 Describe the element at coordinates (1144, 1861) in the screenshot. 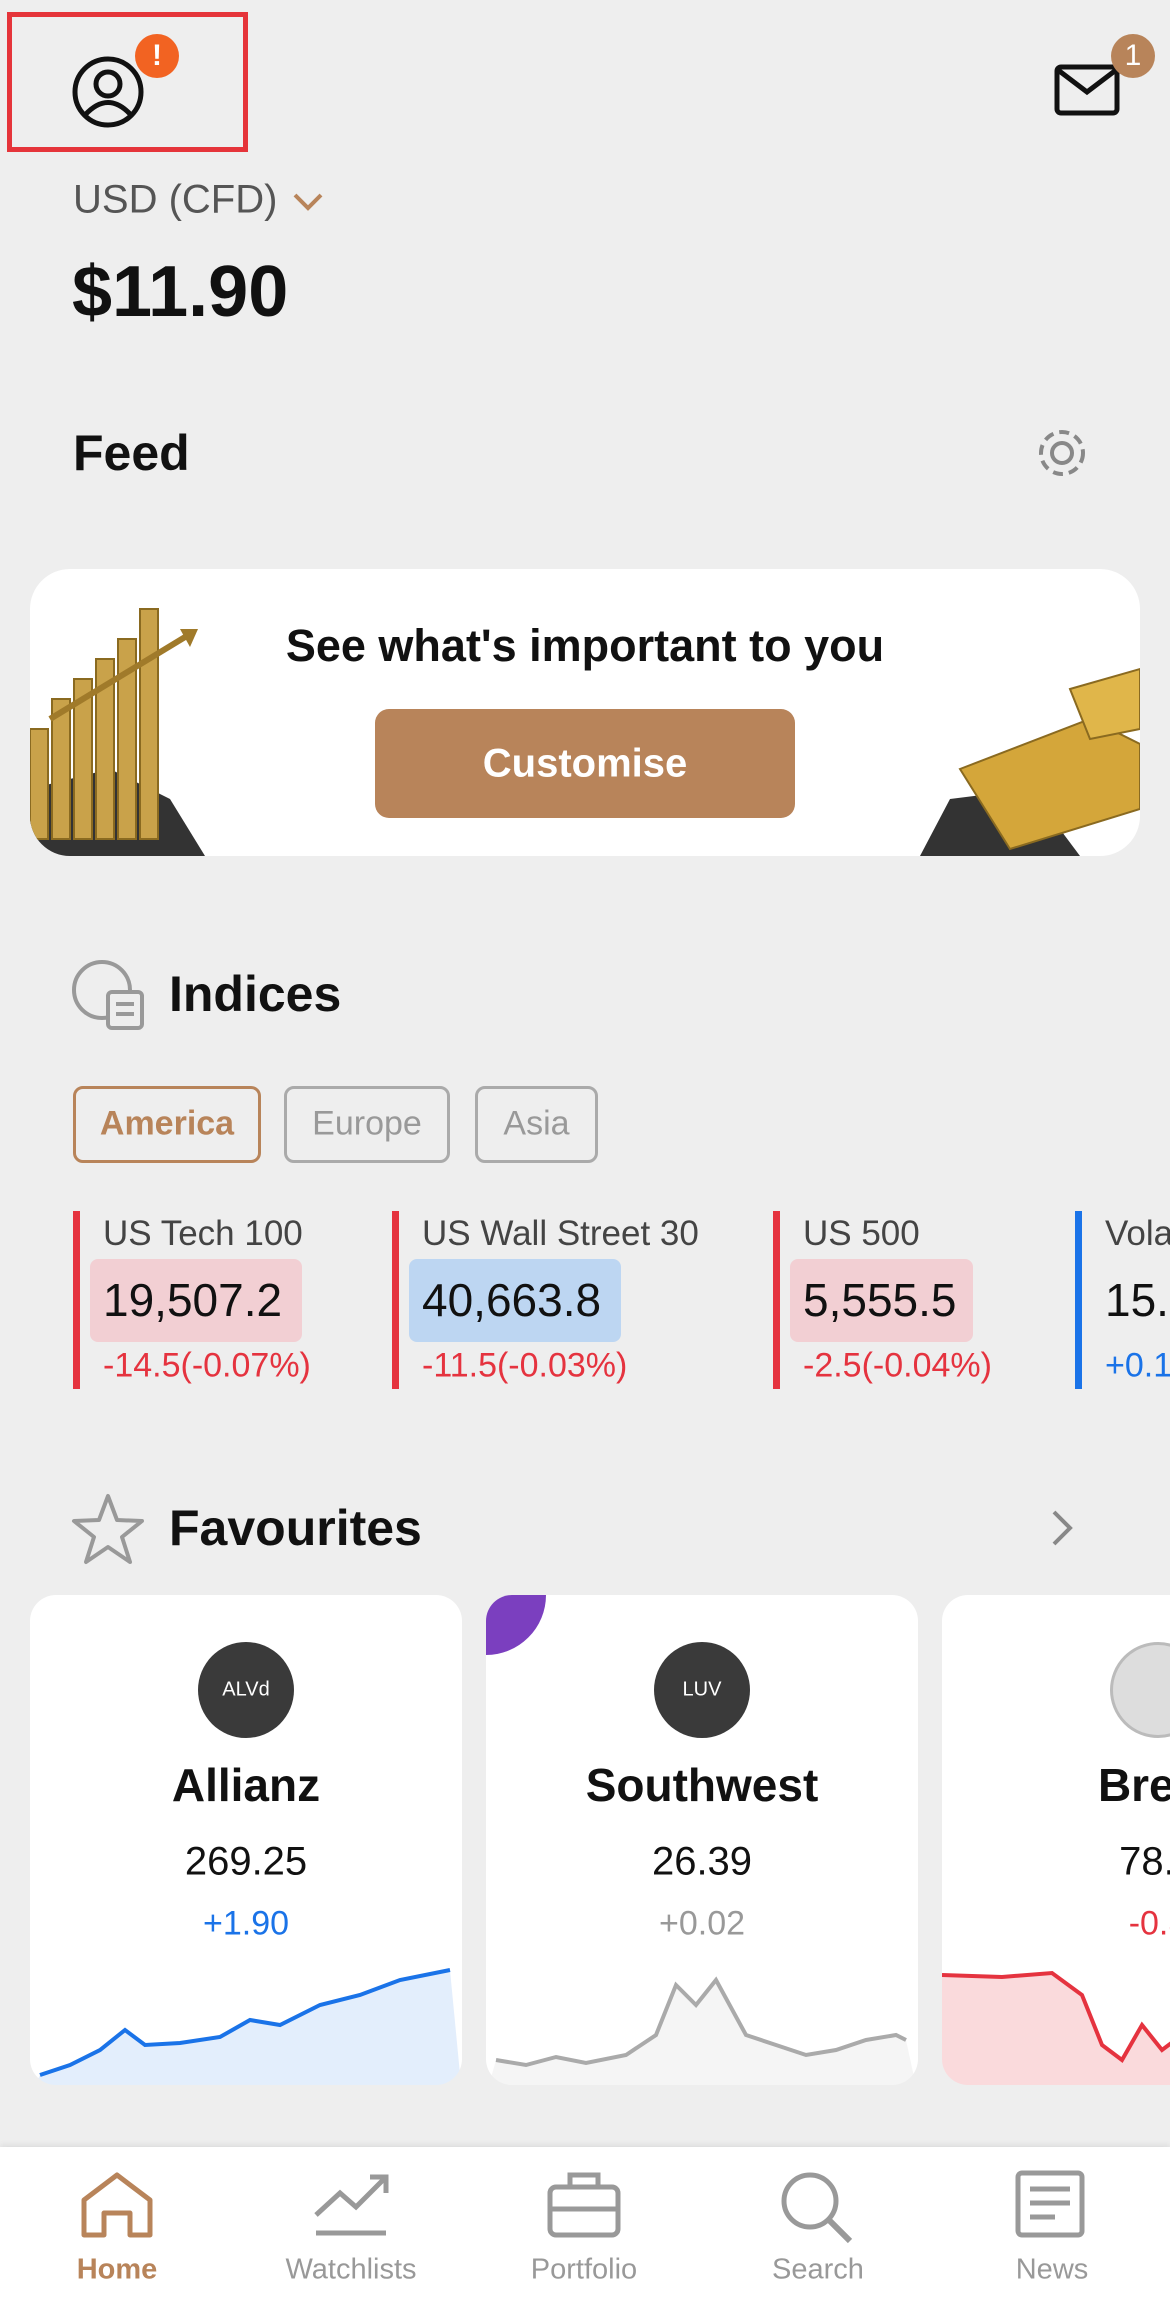

I see `stock-price: 78.3` at that location.